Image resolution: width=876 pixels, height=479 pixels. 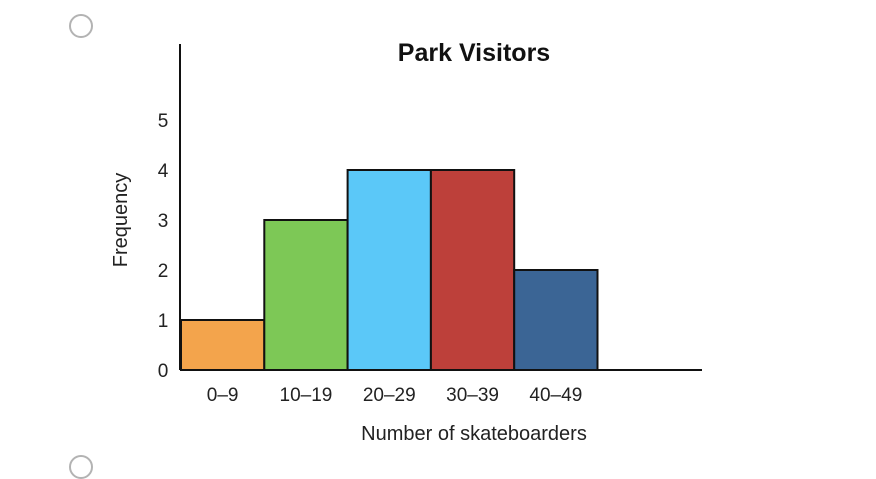 What do you see at coordinates (555, 395) in the screenshot?
I see `x-tick-label: 40–49` at bounding box center [555, 395].